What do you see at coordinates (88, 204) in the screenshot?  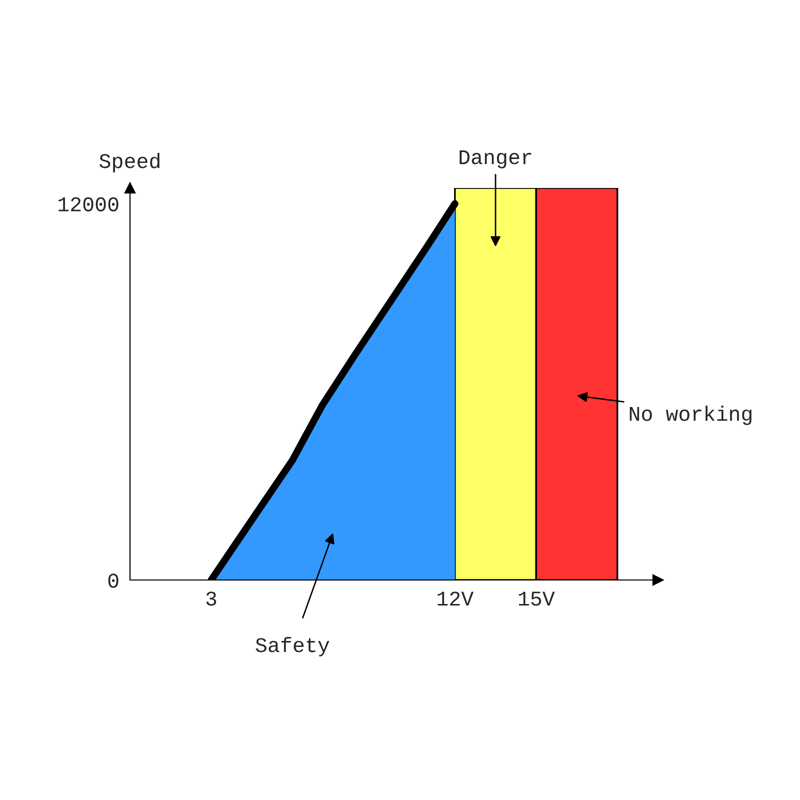 I see `y-tick-label: 12000` at bounding box center [88, 204].